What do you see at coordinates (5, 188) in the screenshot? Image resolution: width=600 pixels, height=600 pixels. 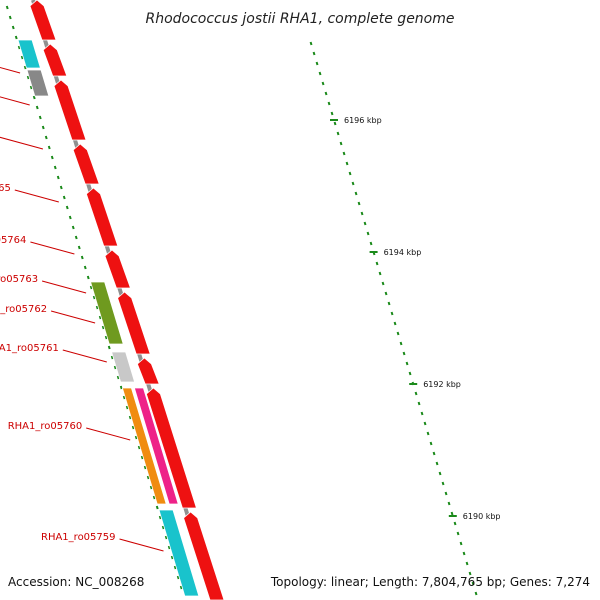 I see `gene-label: RHA1_ro05765` at bounding box center [5, 188].